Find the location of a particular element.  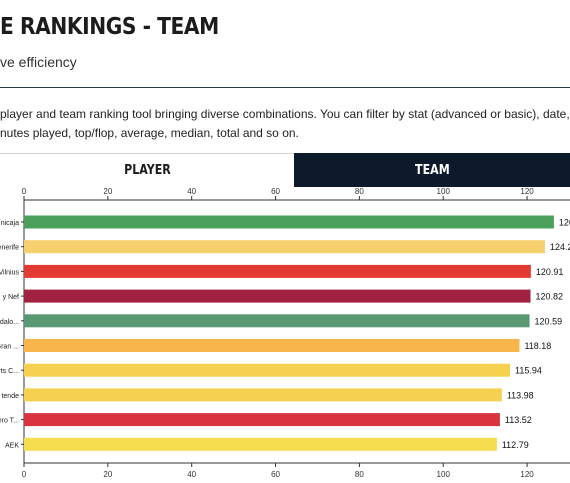

tab-player-label: PLAYER is located at coordinates (147, 170).